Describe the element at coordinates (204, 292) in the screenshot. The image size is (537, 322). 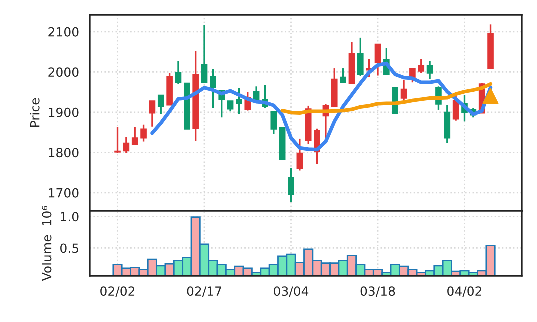
I see `x-tick-label: 02/17` at that location.